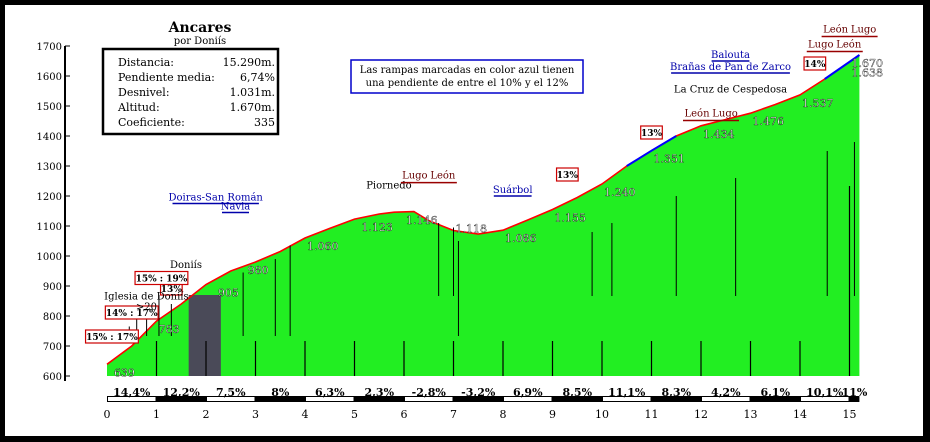 Image resolution: width=930 pixels, height=442 pixels. I want to click on altitude-label-15: 1.670, so click(868, 63).